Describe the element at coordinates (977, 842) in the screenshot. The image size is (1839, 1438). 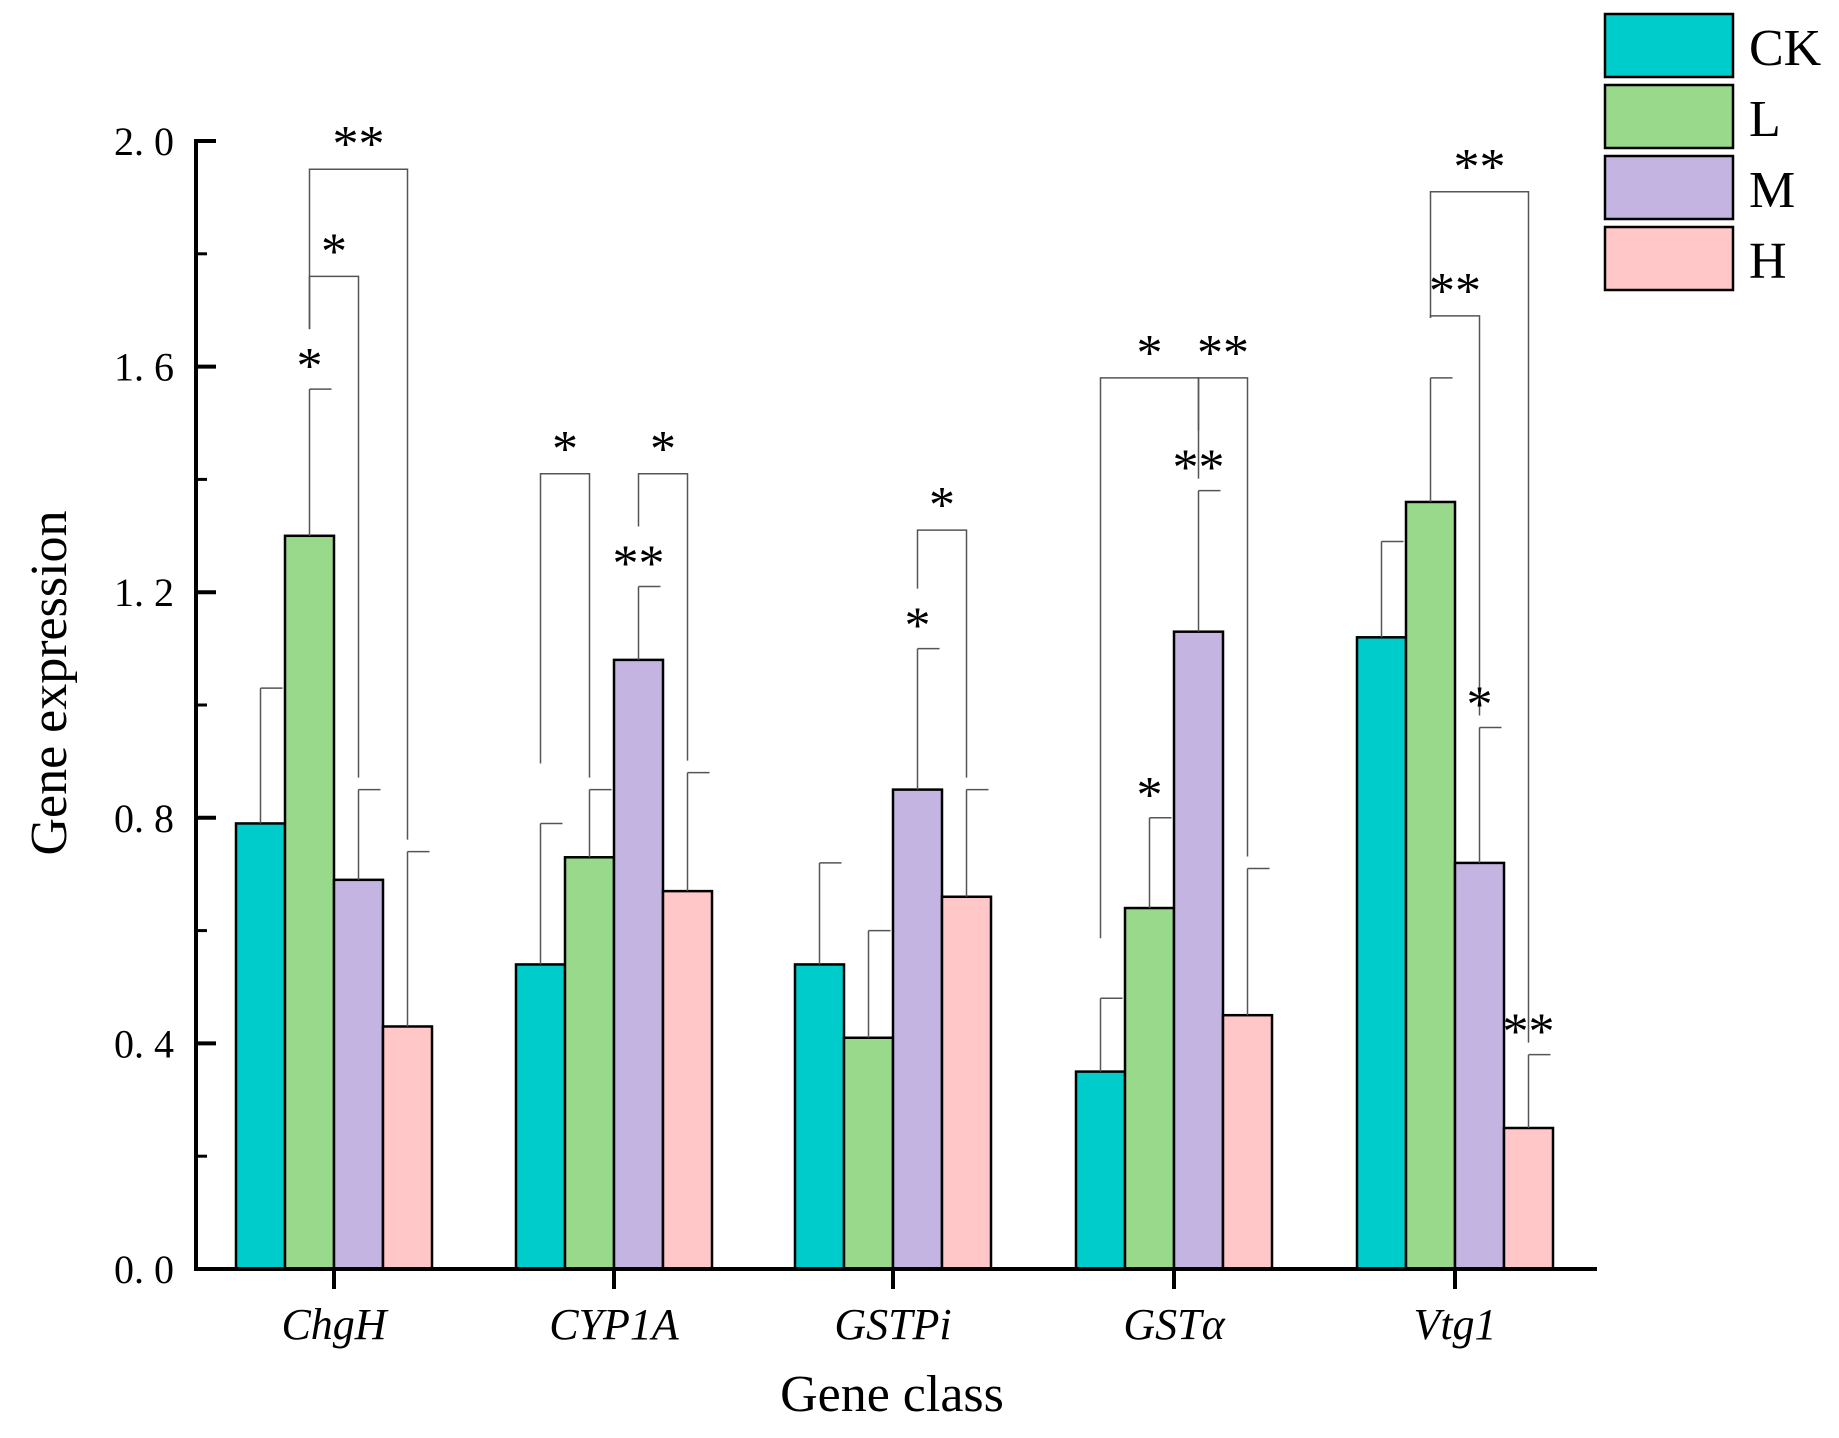
I see `error-bar-GSTPi-H` at that location.